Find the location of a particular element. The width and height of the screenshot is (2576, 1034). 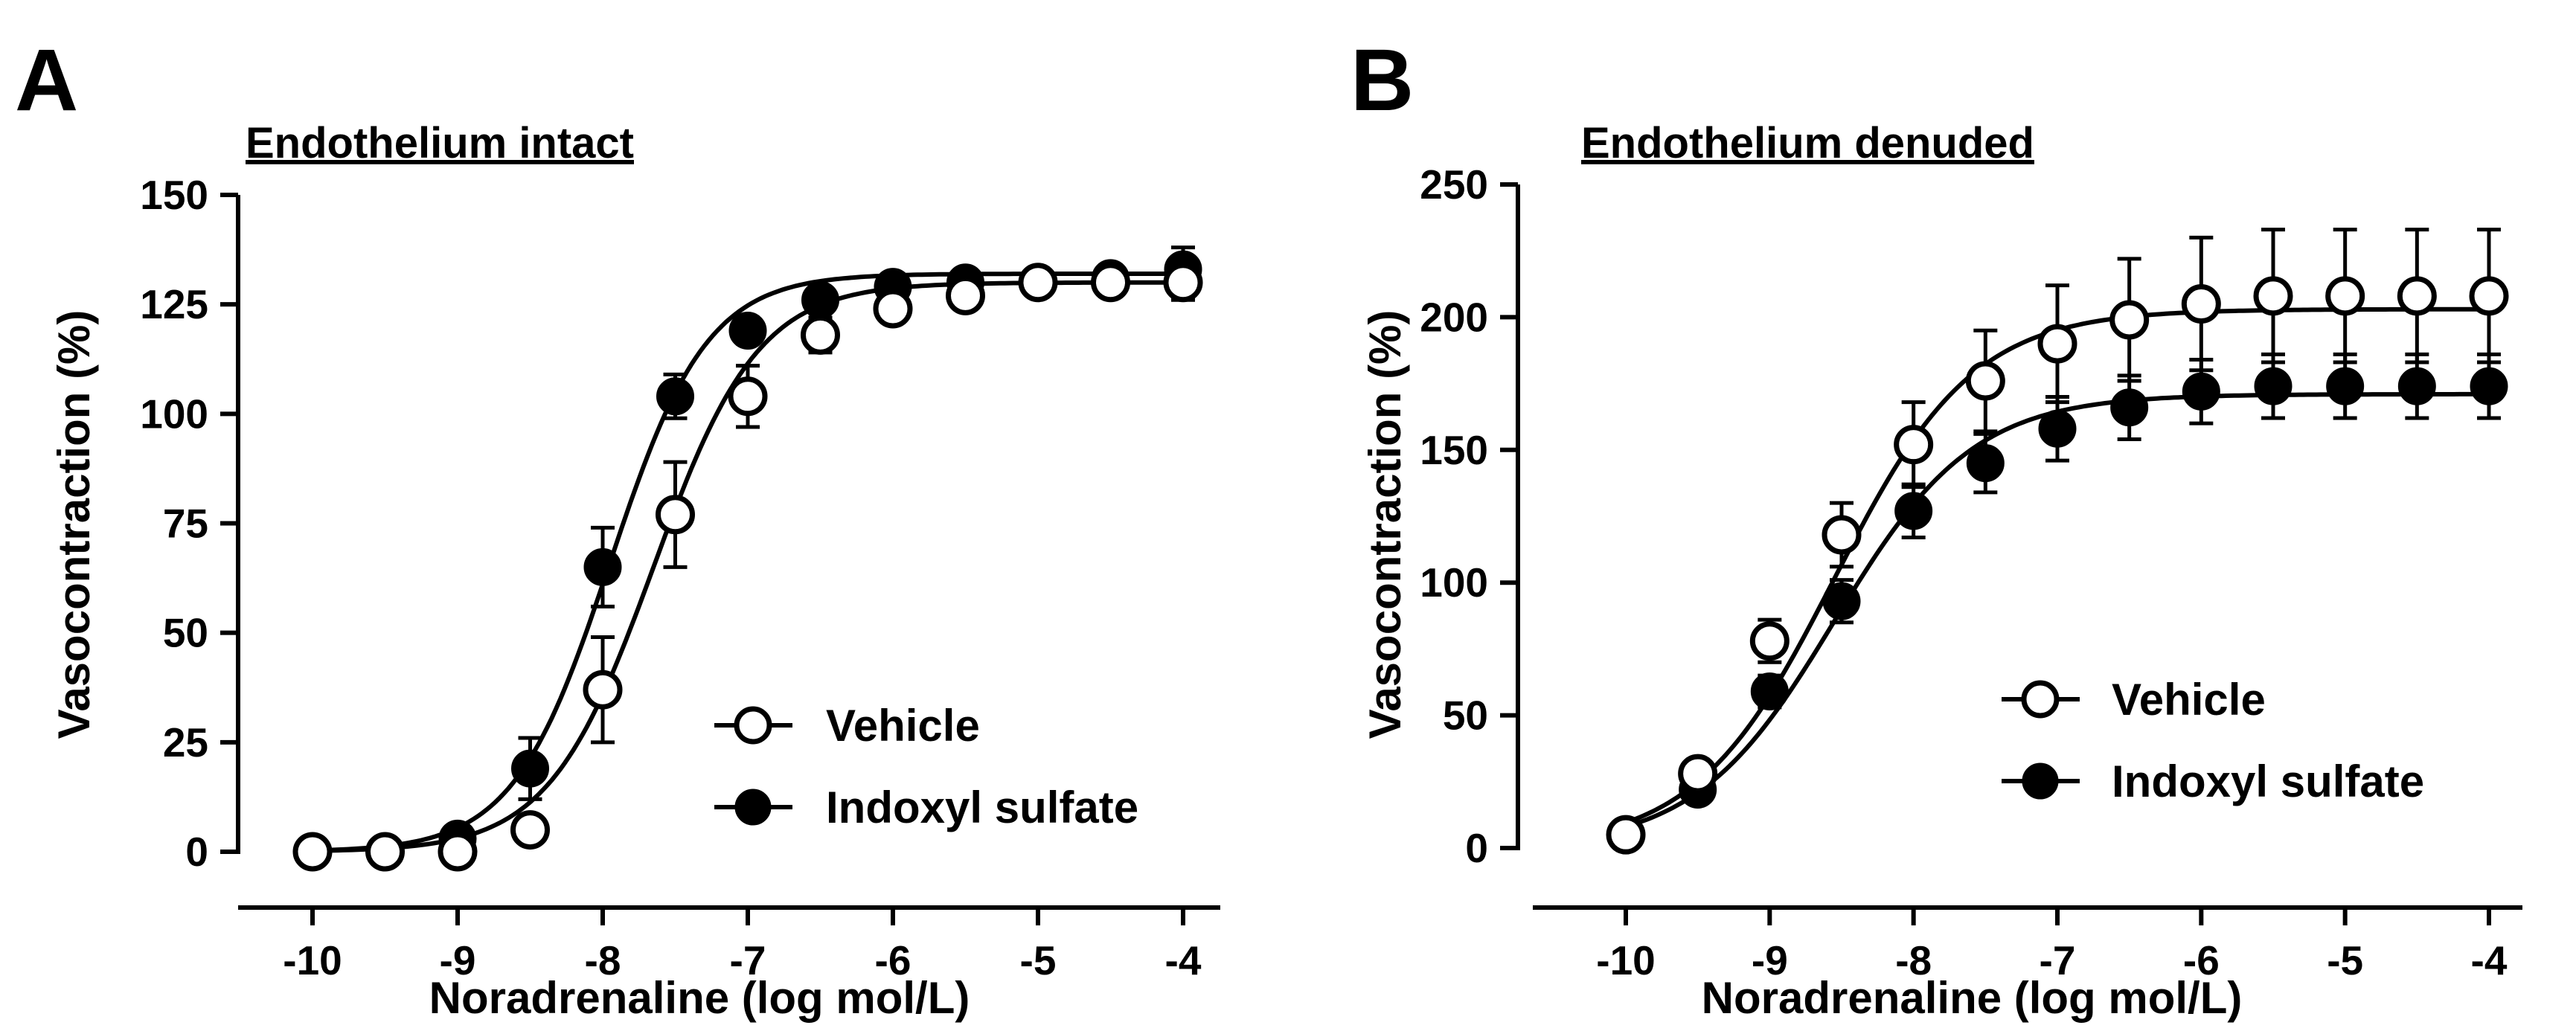

x-tick-label: -9 is located at coordinates (458, 960).